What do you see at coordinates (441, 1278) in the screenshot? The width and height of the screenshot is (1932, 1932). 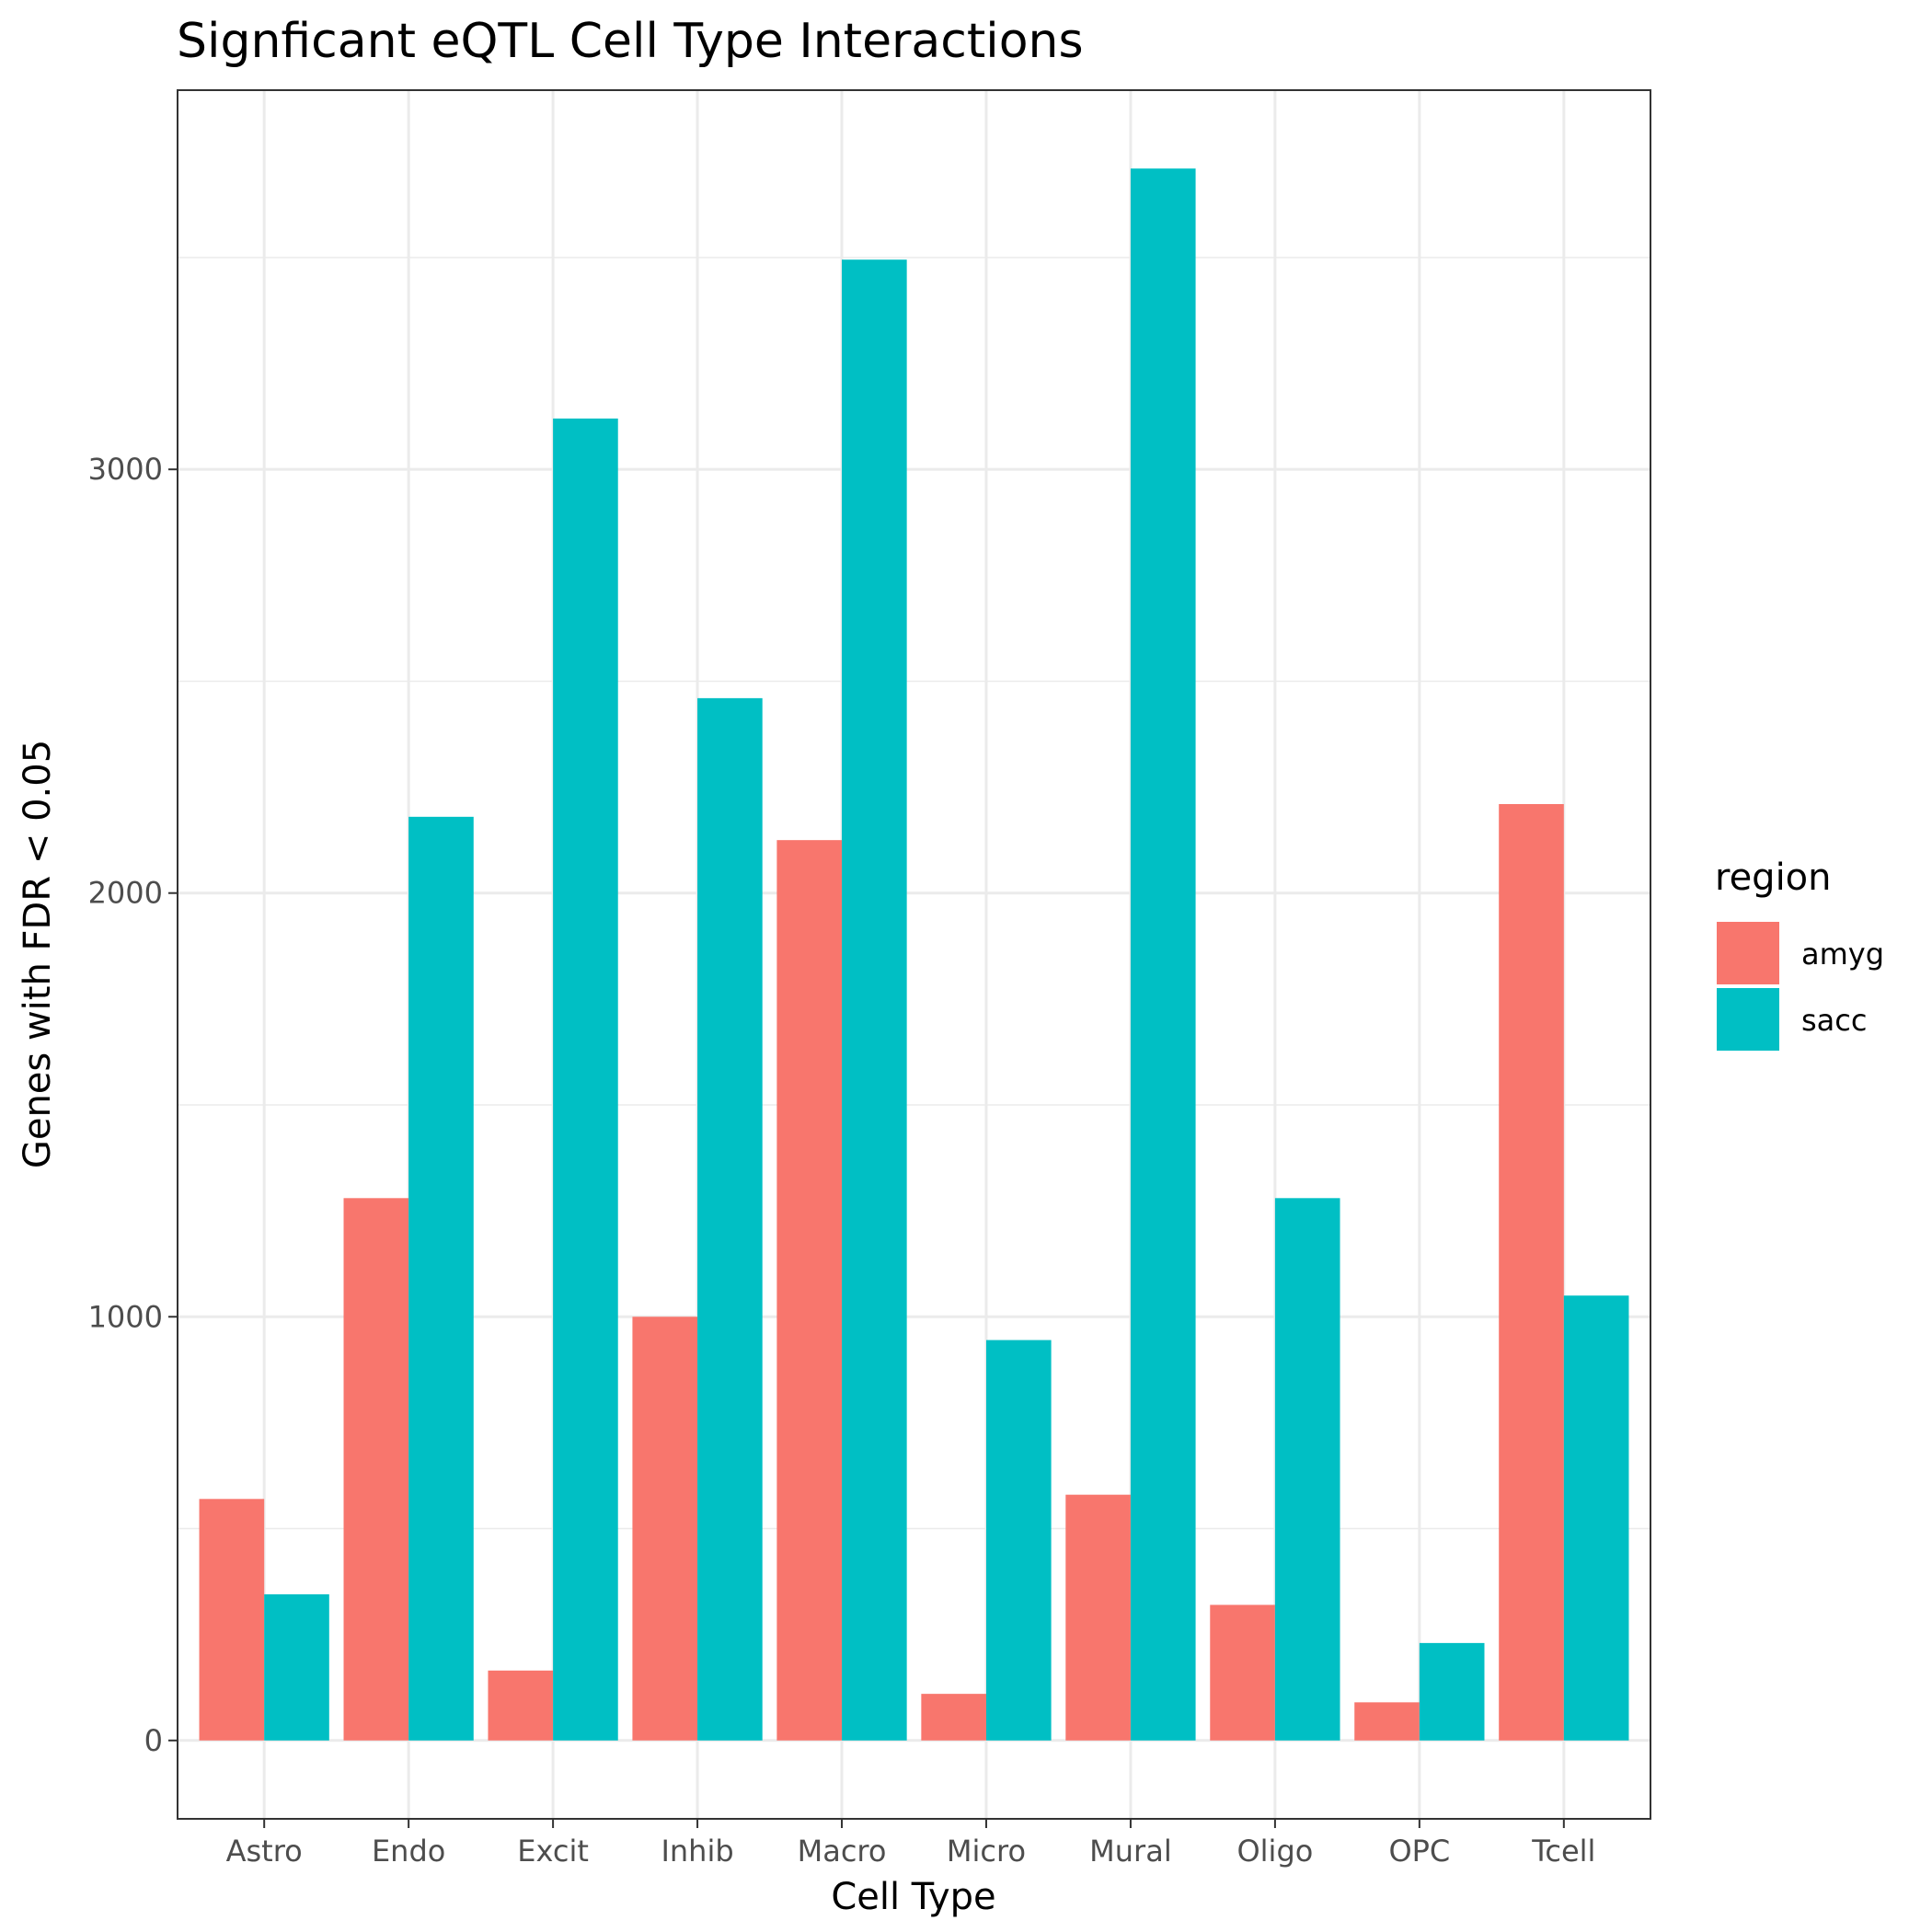 I see `bar-sacc-endo` at bounding box center [441, 1278].